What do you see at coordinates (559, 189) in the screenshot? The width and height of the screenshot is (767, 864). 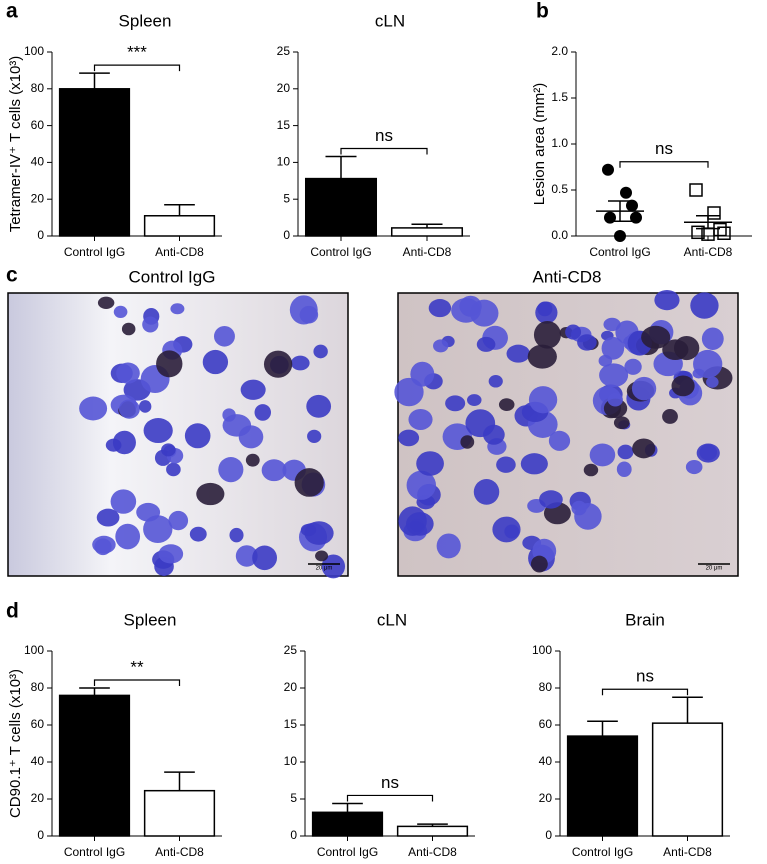 I see `y-tick-label: 0.5` at bounding box center [559, 189].